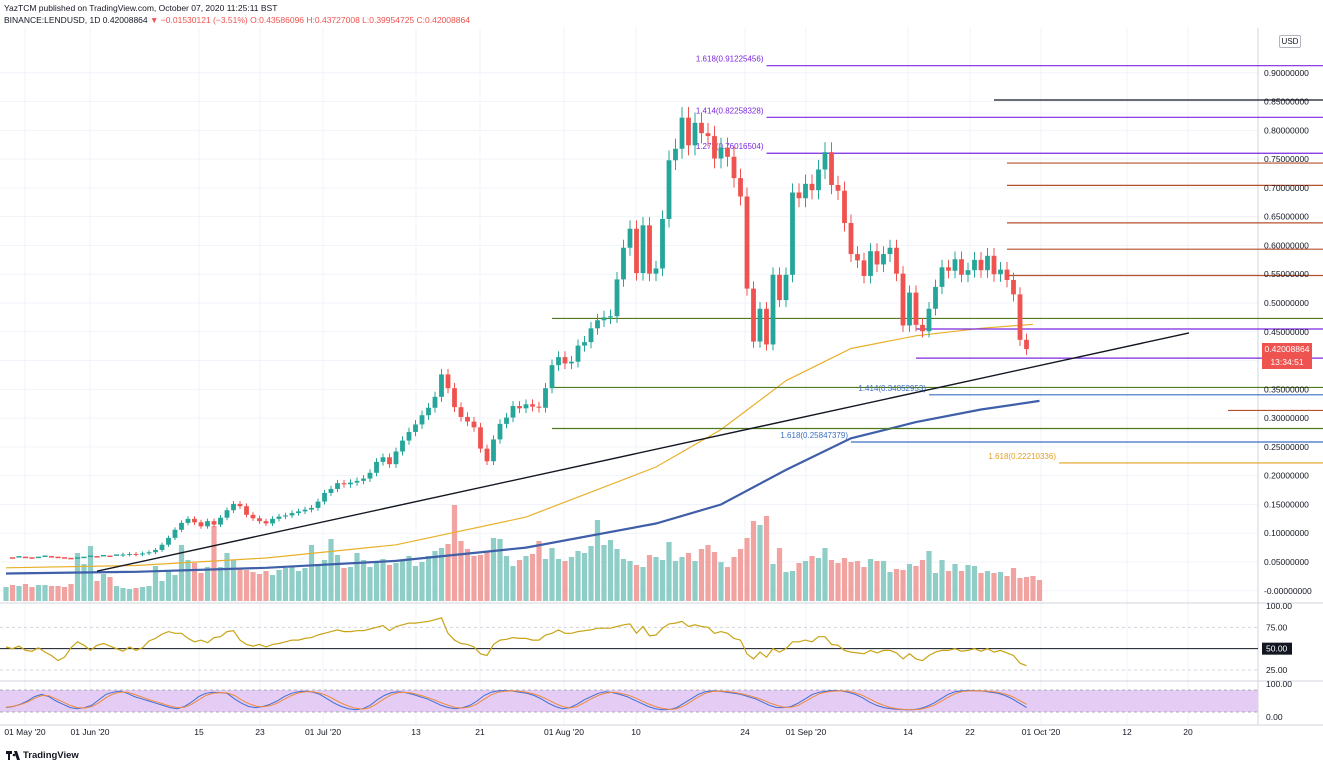 The height and width of the screenshot is (768, 1323). I want to click on price-tick-label: 0.45000000, so click(1286, 332).